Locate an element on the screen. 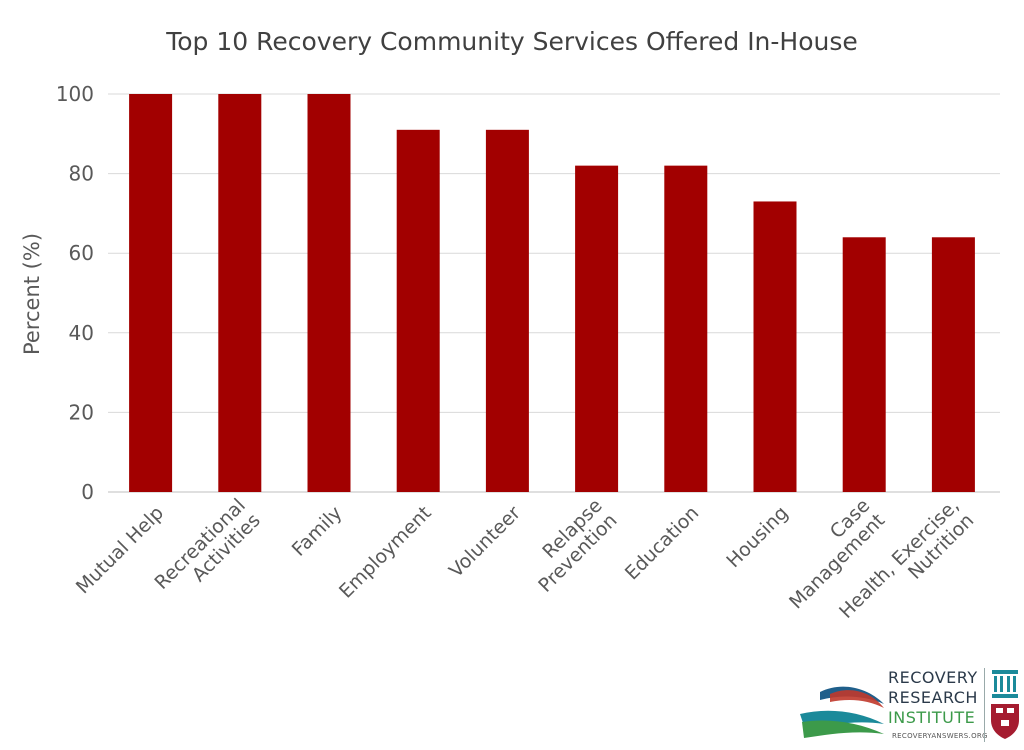 This screenshot has width=1024, height=750. x-tick-label-line: Housing is located at coordinates (757, 537).